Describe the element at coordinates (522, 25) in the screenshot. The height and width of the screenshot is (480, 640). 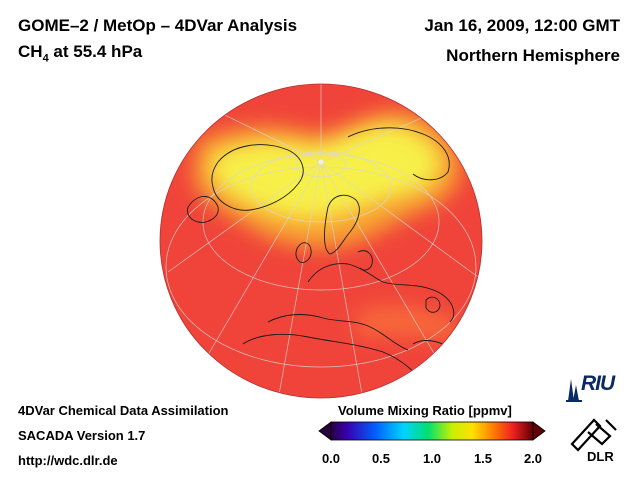
I see `analysis-datetime: Jan 16, 2009, 12:00 GMT` at that location.